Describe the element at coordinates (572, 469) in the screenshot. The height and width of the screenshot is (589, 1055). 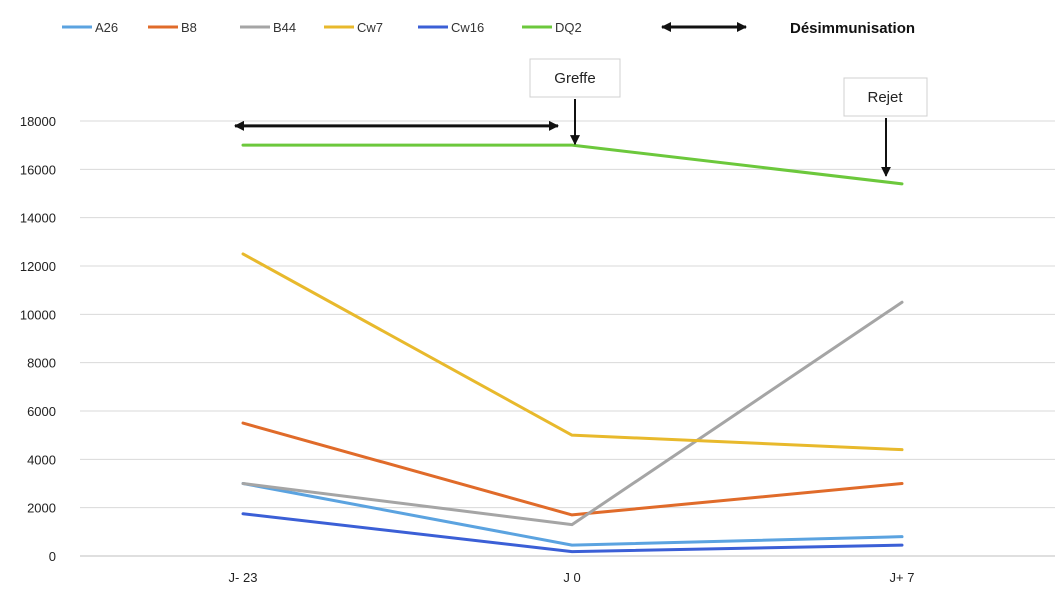
I see `series-line-b8` at that location.